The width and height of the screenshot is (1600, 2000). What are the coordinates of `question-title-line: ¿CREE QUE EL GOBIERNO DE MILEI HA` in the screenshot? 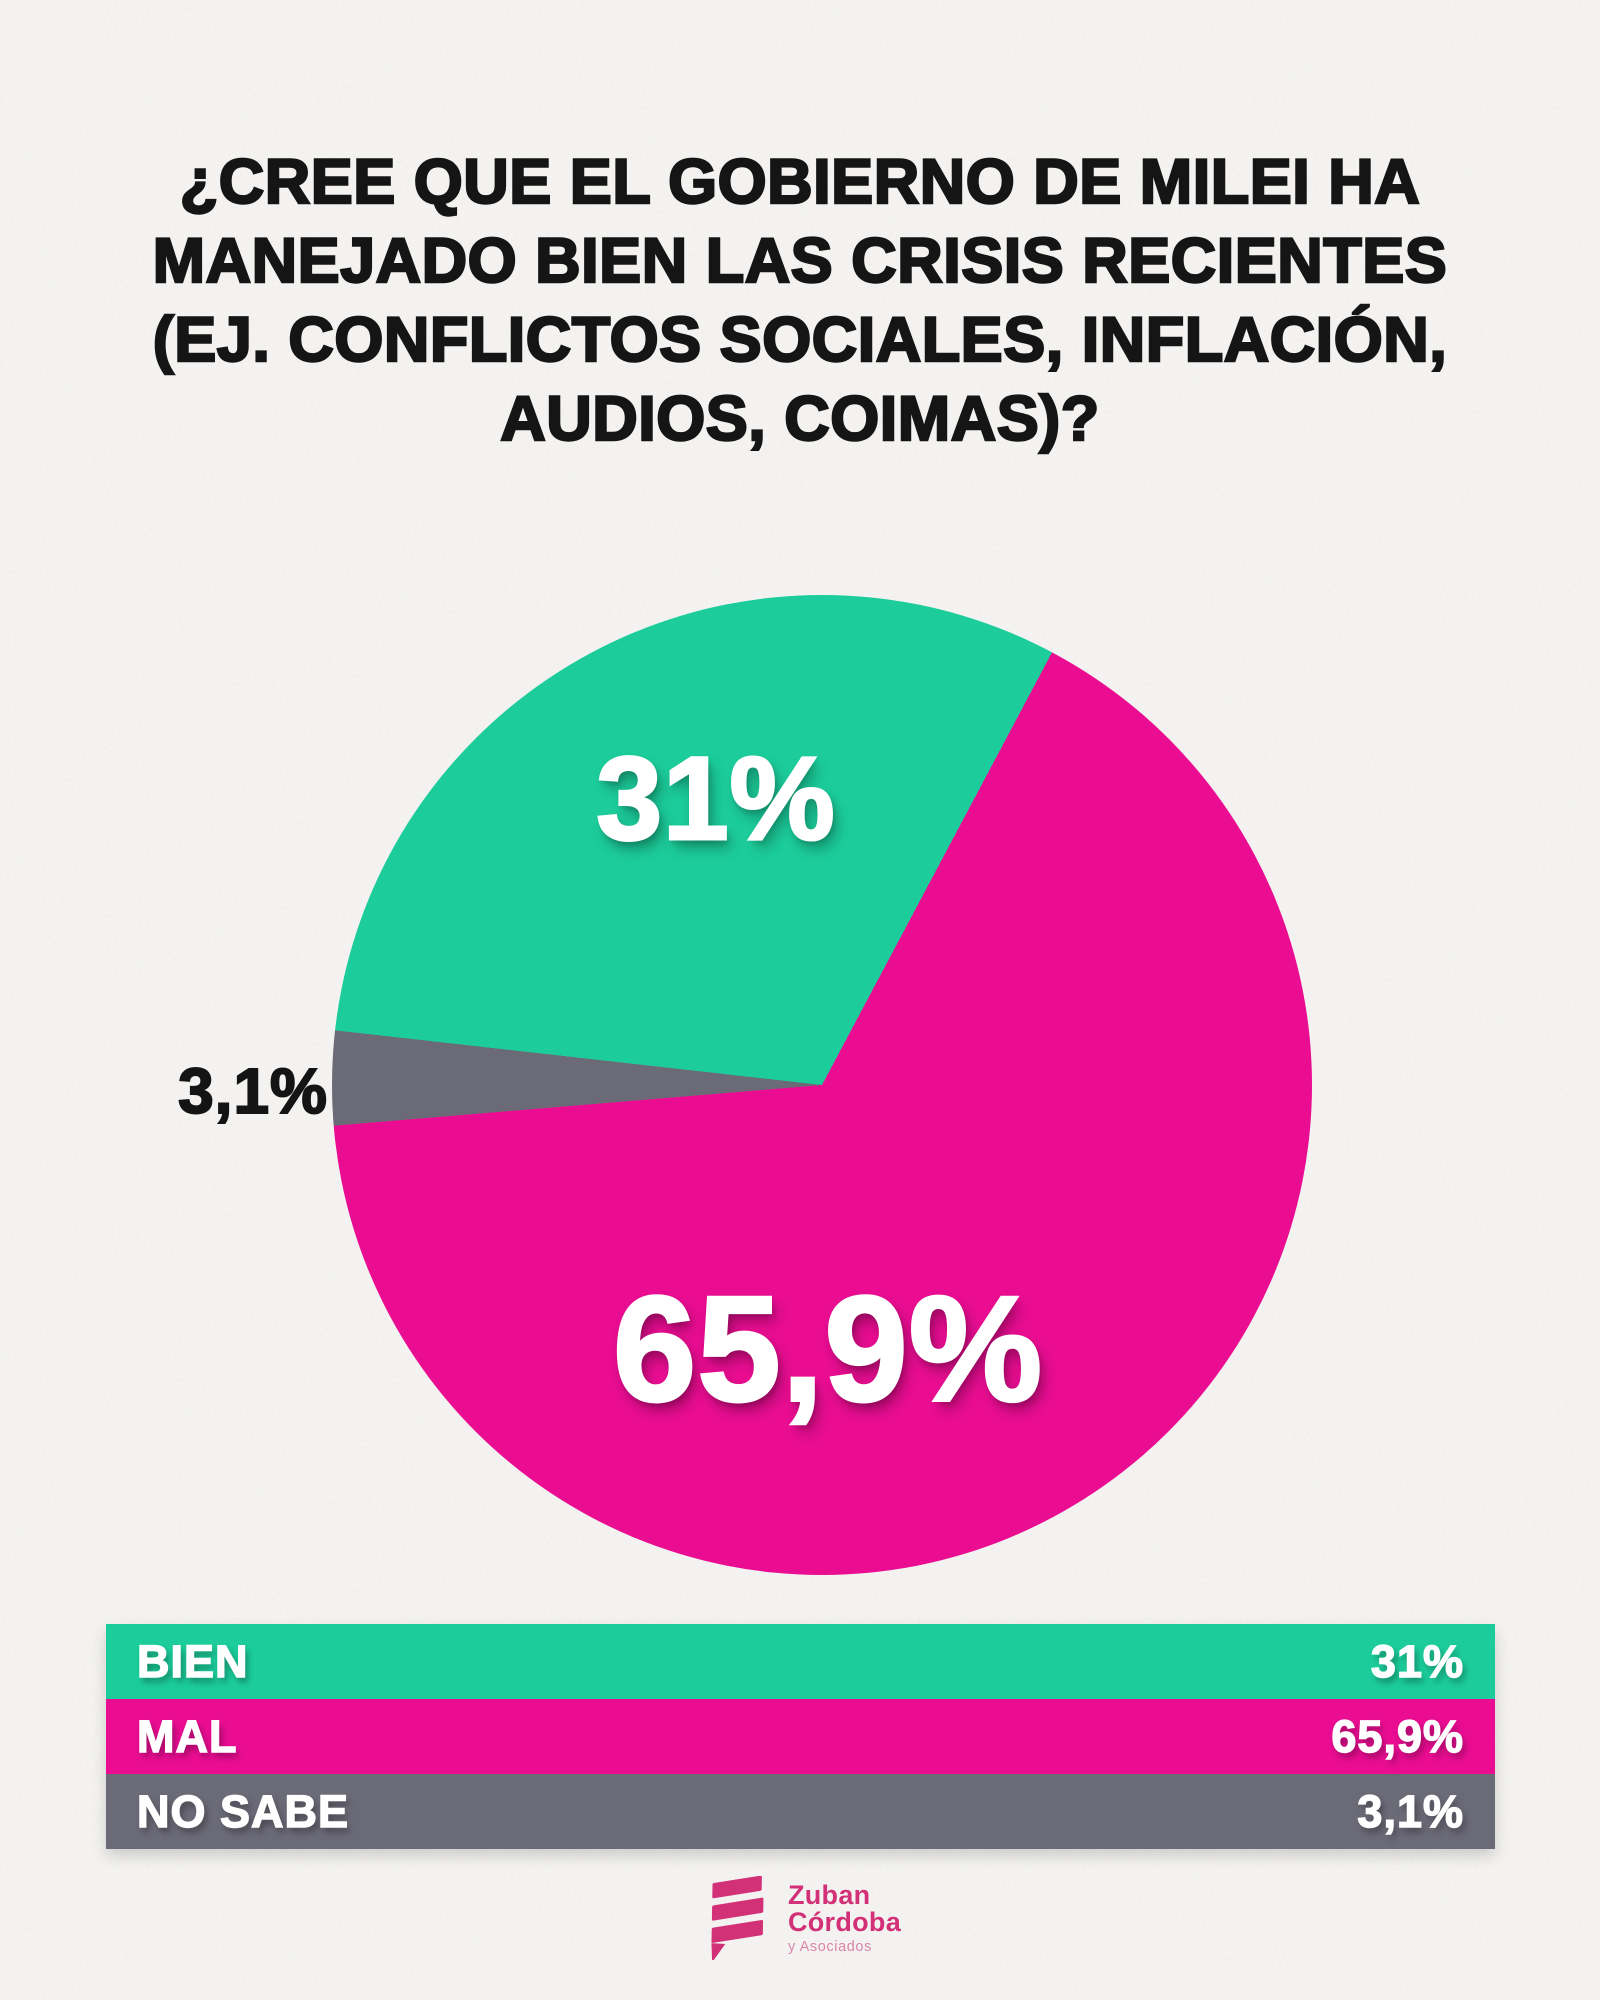 It's located at (800, 182).